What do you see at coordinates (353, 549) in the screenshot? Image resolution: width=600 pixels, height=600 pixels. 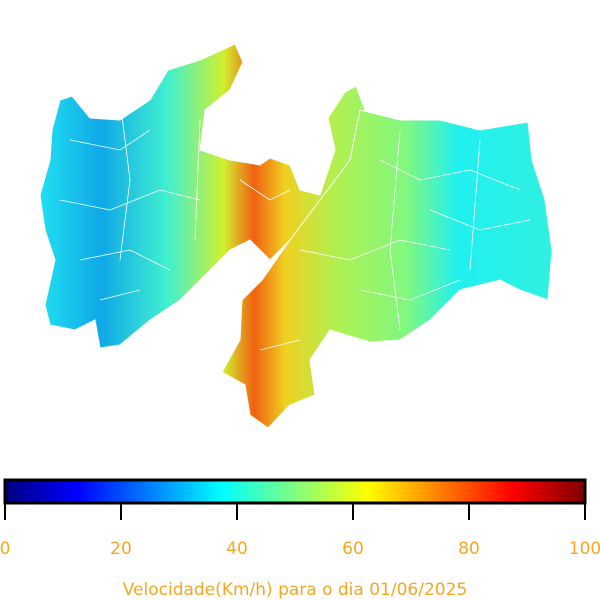 I see `tick-label: 60` at bounding box center [353, 549].